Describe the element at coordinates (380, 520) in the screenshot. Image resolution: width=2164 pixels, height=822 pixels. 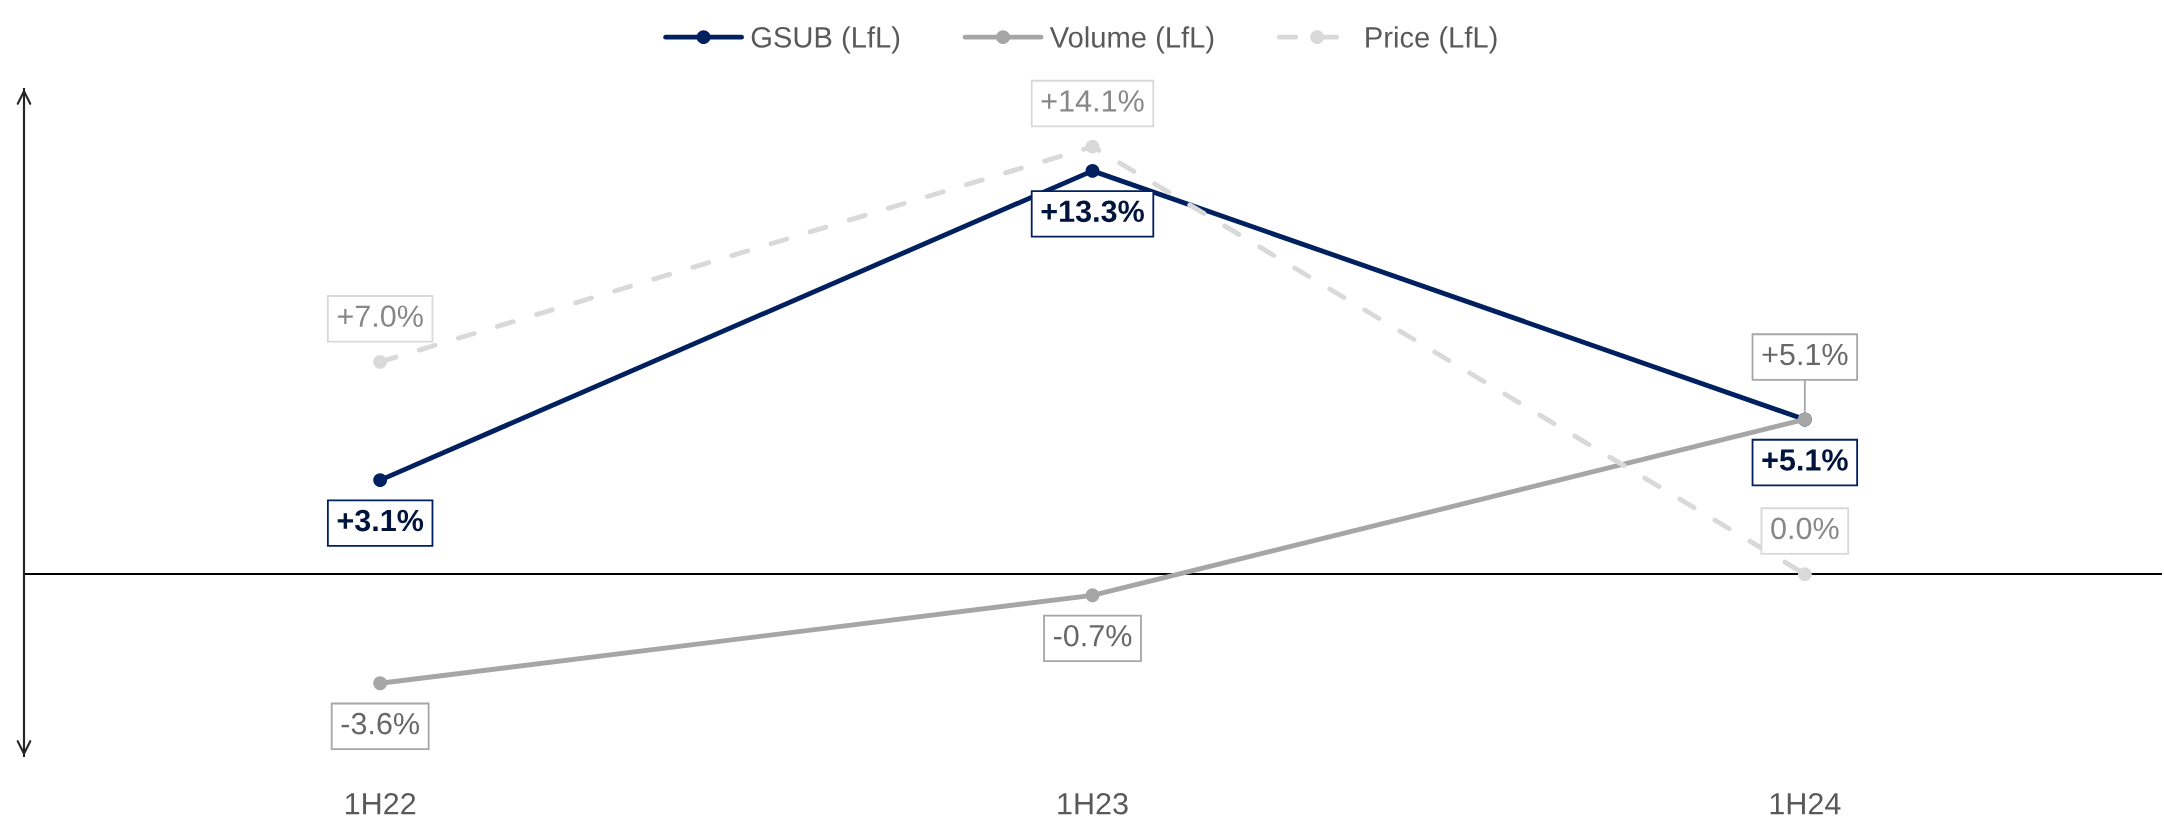
I see `data-label: +3.1%` at that location.